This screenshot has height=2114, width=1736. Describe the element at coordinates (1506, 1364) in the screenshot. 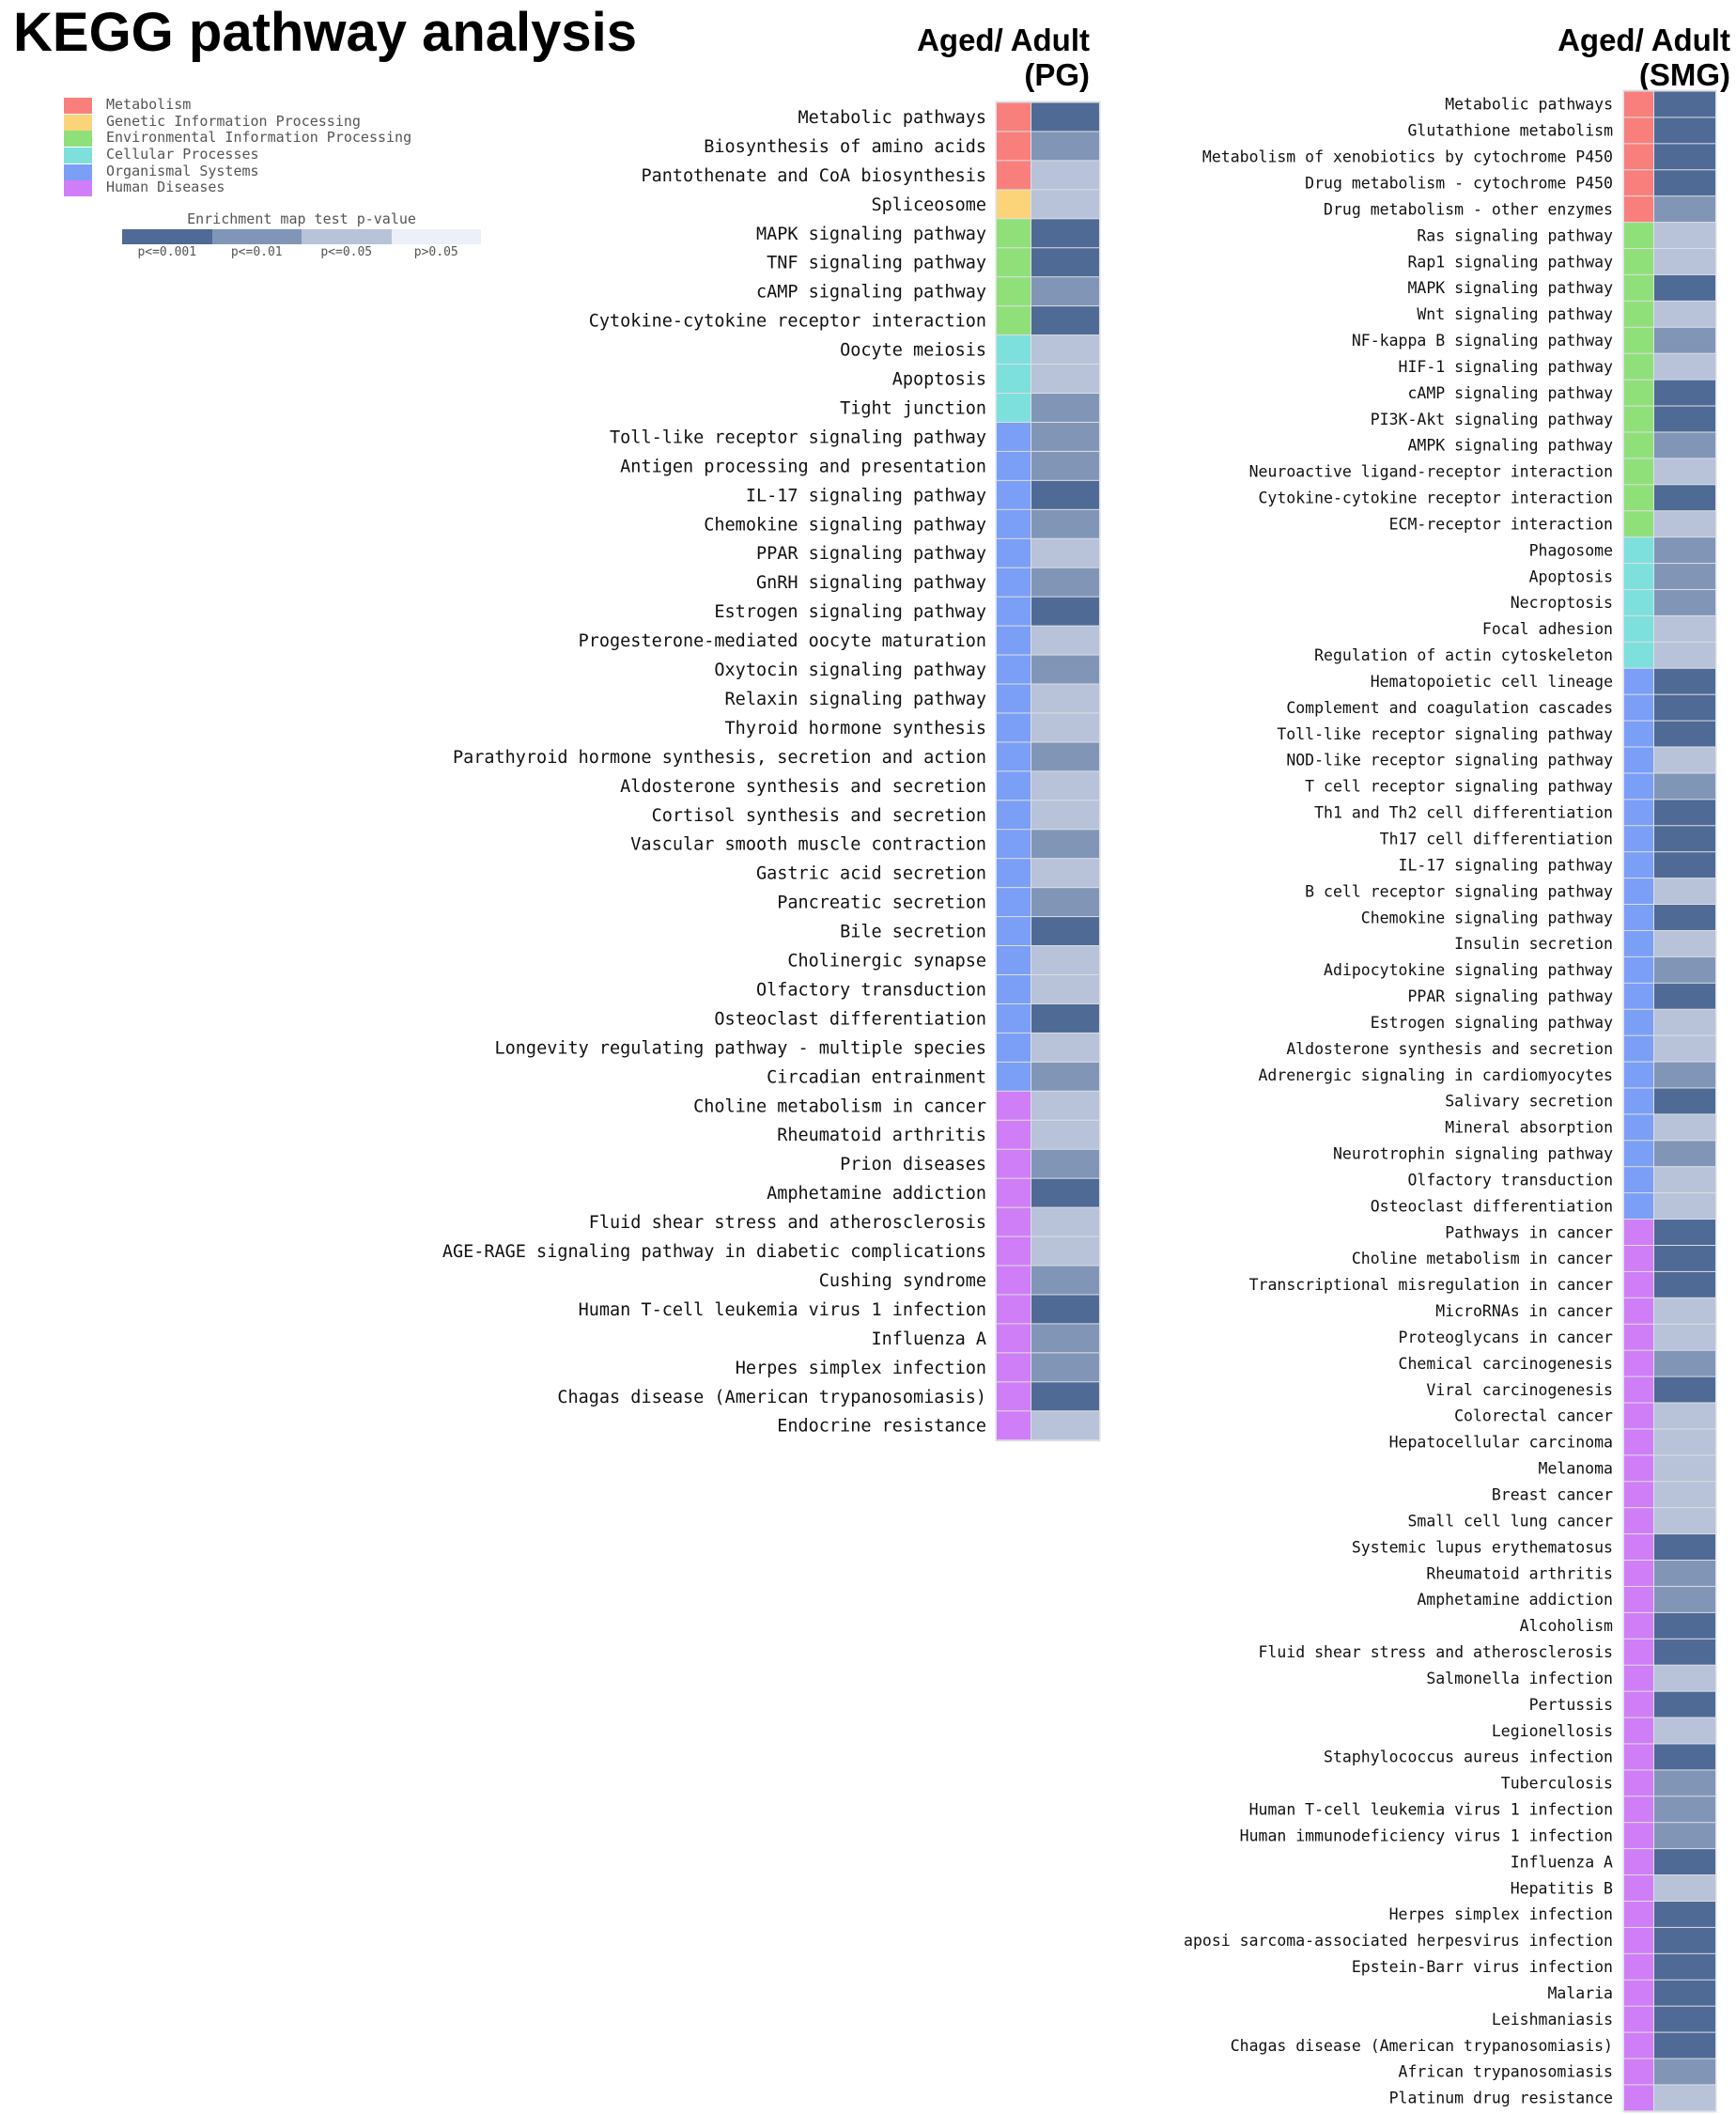

I see `pathway-label: Chemical carcinogenesis` at that location.